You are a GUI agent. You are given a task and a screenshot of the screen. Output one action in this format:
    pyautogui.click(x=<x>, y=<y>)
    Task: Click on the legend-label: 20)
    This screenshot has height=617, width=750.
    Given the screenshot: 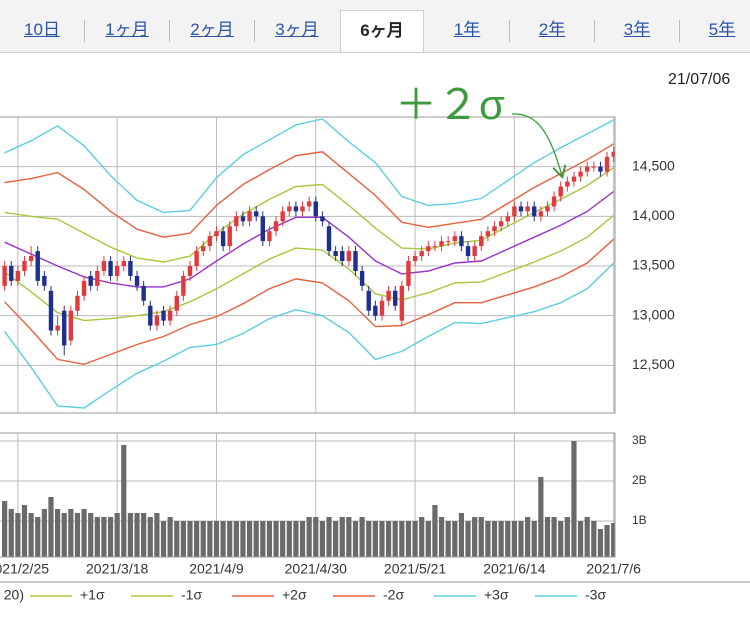 What is the action you would take?
    pyautogui.click(x=14, y=595)
    